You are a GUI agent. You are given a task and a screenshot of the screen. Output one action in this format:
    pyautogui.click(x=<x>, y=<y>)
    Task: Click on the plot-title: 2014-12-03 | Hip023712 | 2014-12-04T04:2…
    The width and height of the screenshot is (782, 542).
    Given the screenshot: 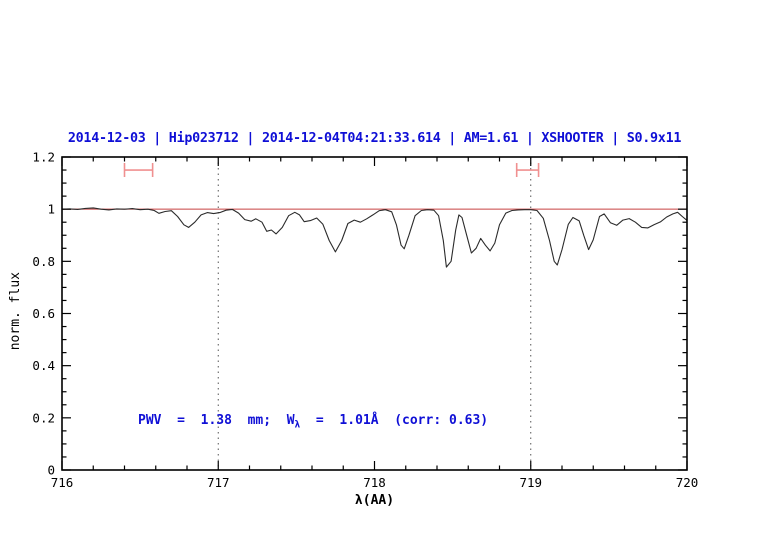 What is the action you would take?
    pyautogui.click(x=374, y=138)
    